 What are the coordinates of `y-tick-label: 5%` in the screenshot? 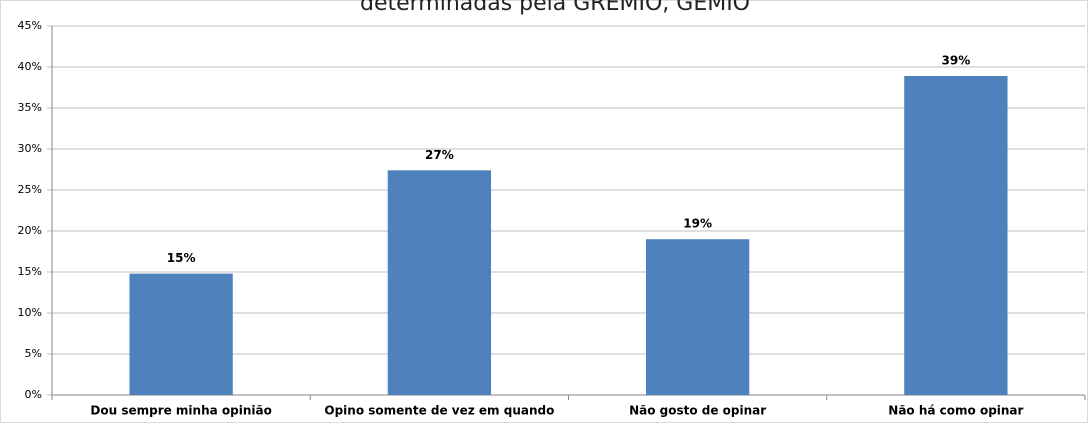 It's located at (33, 353).